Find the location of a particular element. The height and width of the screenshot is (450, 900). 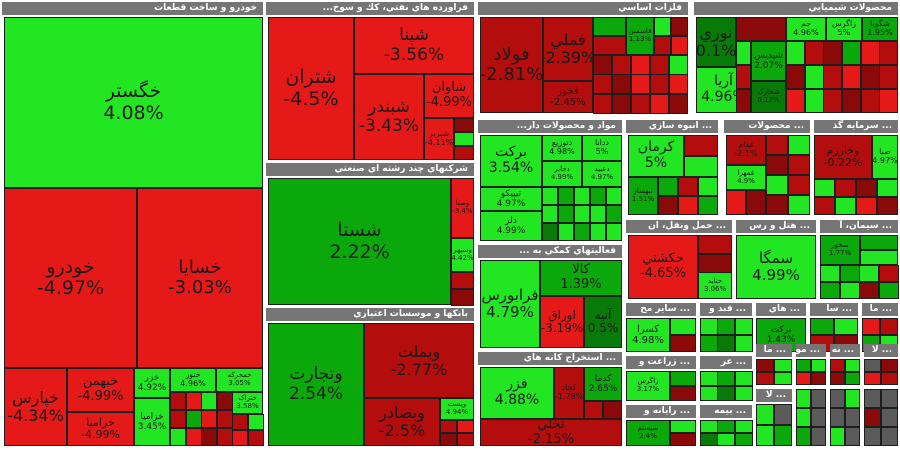

stock-tile: سمگا 4.99% is located at coordinates (776, 267).